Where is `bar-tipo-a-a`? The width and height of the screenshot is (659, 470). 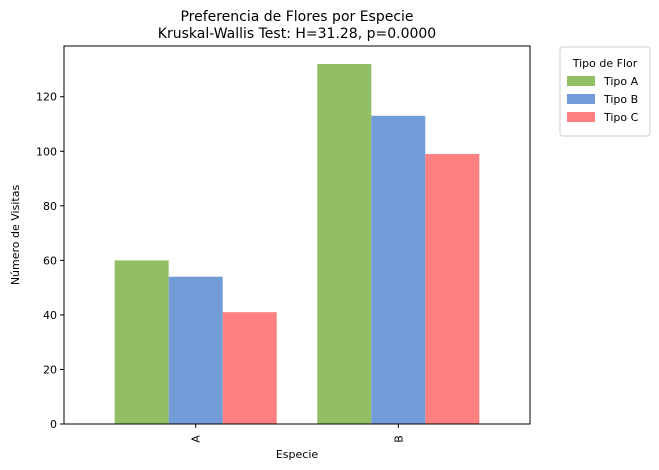
bar-tipo-a-a is located at coordinates (141, 342).